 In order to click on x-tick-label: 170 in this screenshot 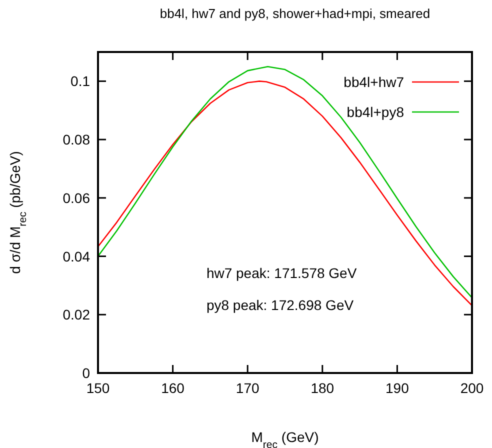, I will do `click(248, 388)`.